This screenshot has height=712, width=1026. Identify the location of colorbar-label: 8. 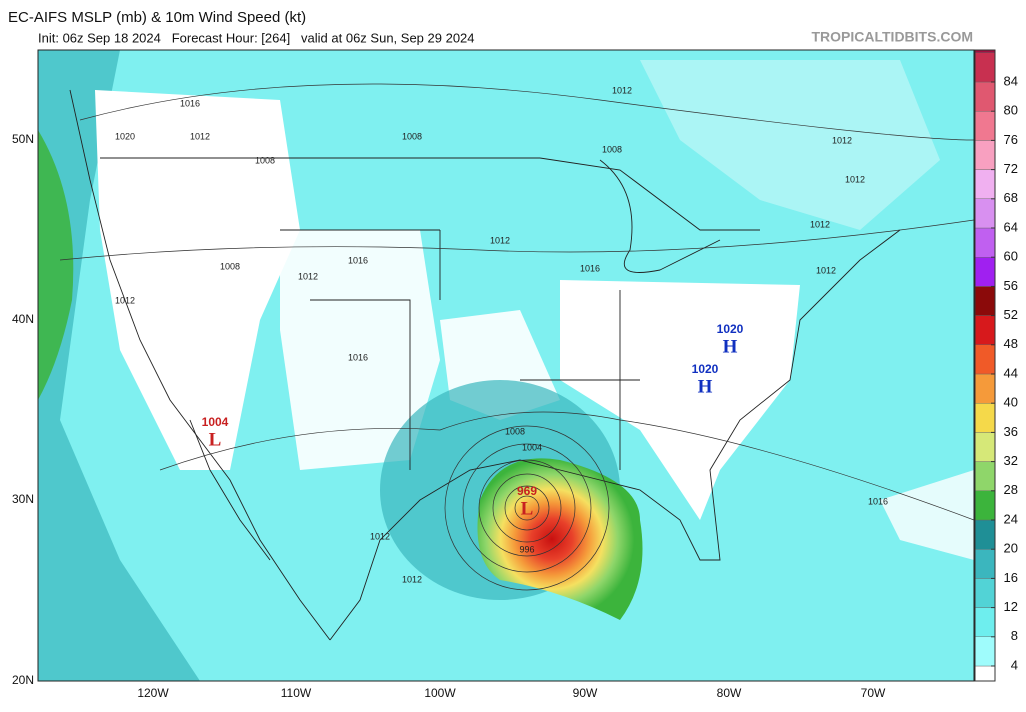
(1014, 635).